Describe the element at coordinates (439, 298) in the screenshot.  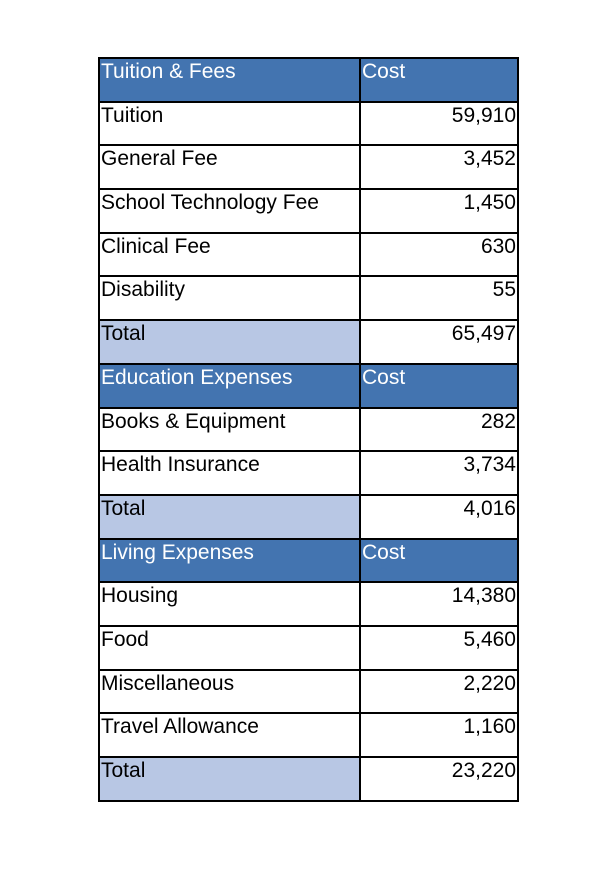
I see `item-cost: 55` at that location.